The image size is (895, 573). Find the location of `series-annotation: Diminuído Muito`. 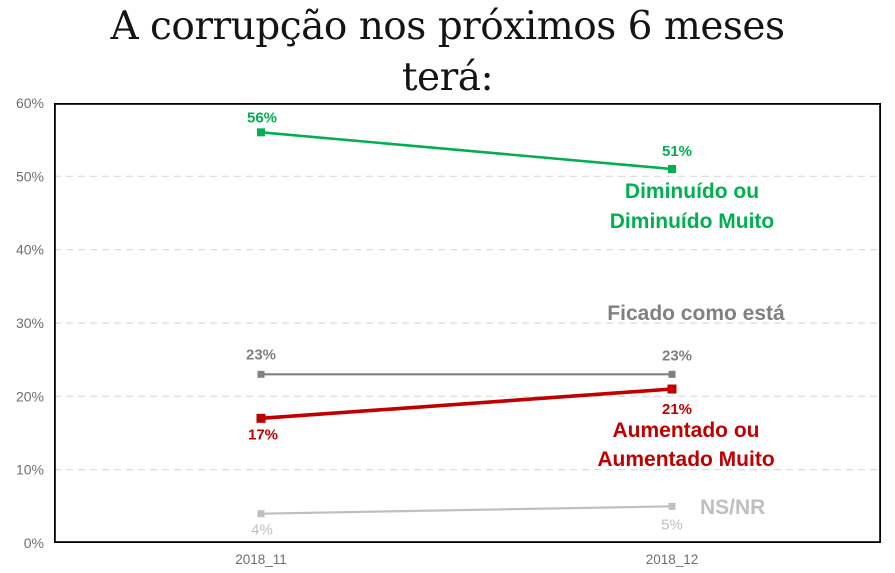

series-annotation: Diminuído Muito is located at coordinates (692, 221).